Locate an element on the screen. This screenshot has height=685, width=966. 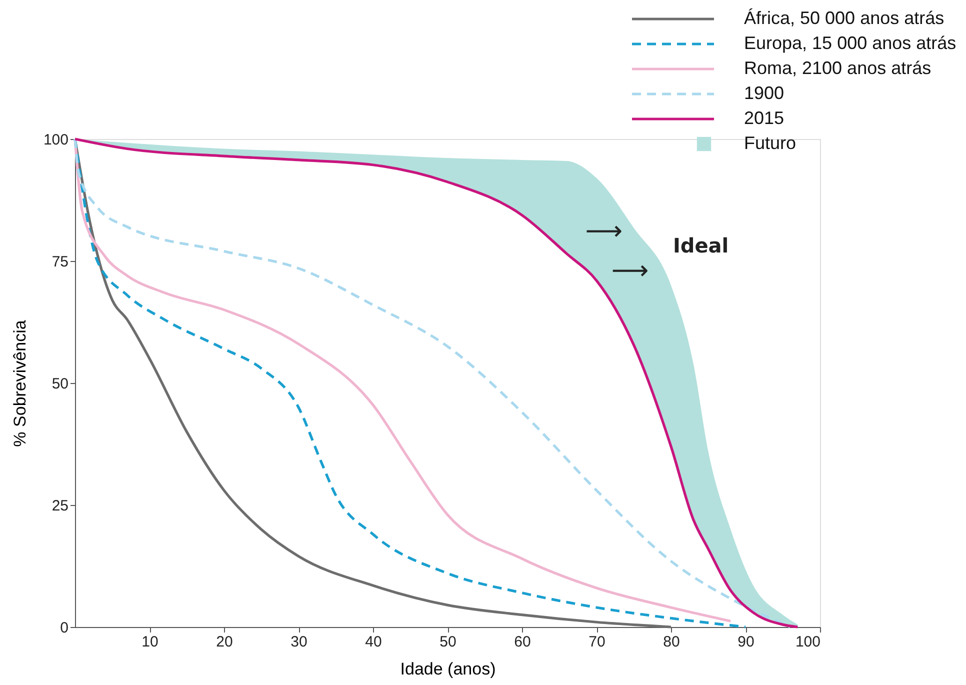
legend-label: Roma, 2100 anos atrás is located at coordinates (838, 68).